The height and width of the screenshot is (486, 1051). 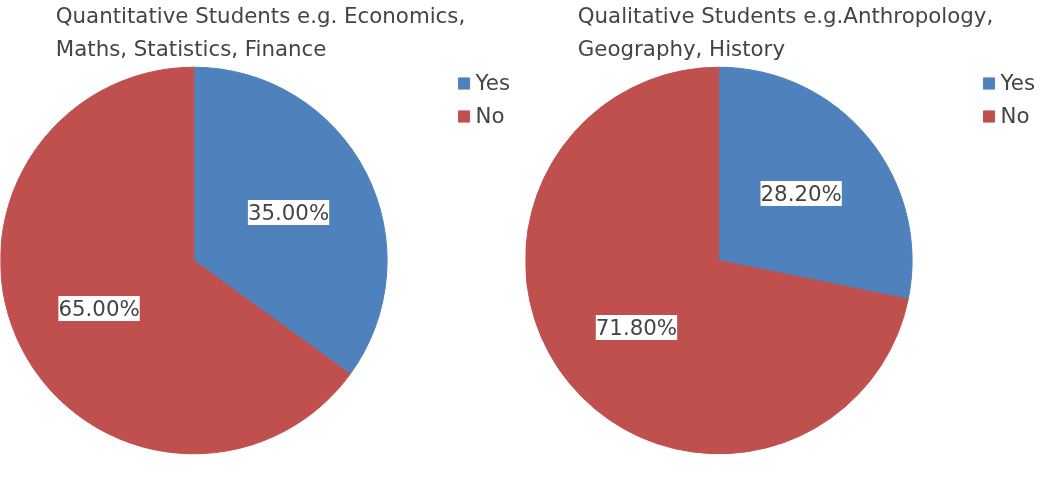 I want to click on chart-title: Qualitative Students e.g.Anthropology, Geography, History, so click(x=785, y=32).